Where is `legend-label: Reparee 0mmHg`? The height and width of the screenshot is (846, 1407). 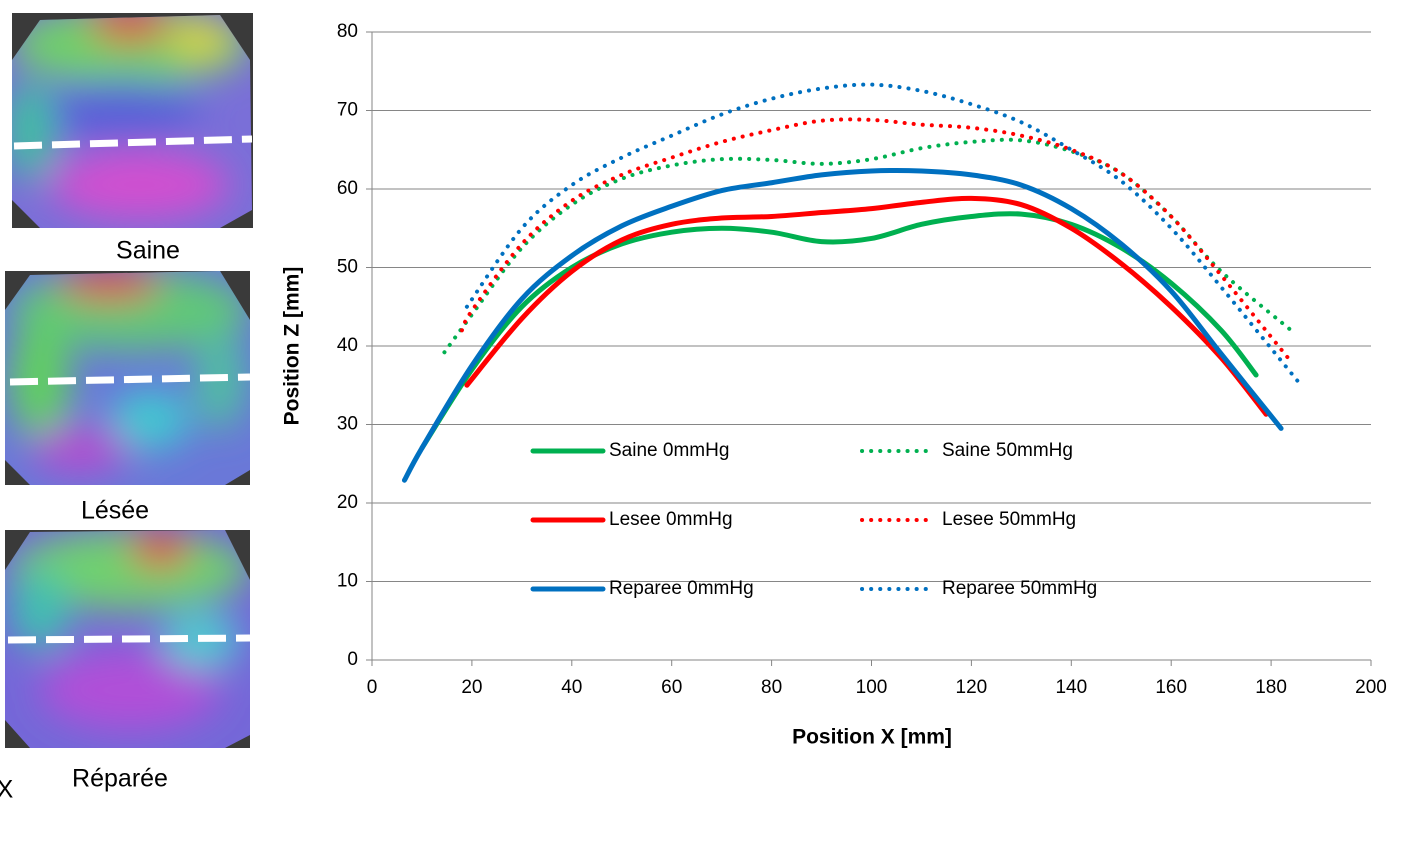 legend-label: Reparee 0mmHg is located at coordinates (681, 588).